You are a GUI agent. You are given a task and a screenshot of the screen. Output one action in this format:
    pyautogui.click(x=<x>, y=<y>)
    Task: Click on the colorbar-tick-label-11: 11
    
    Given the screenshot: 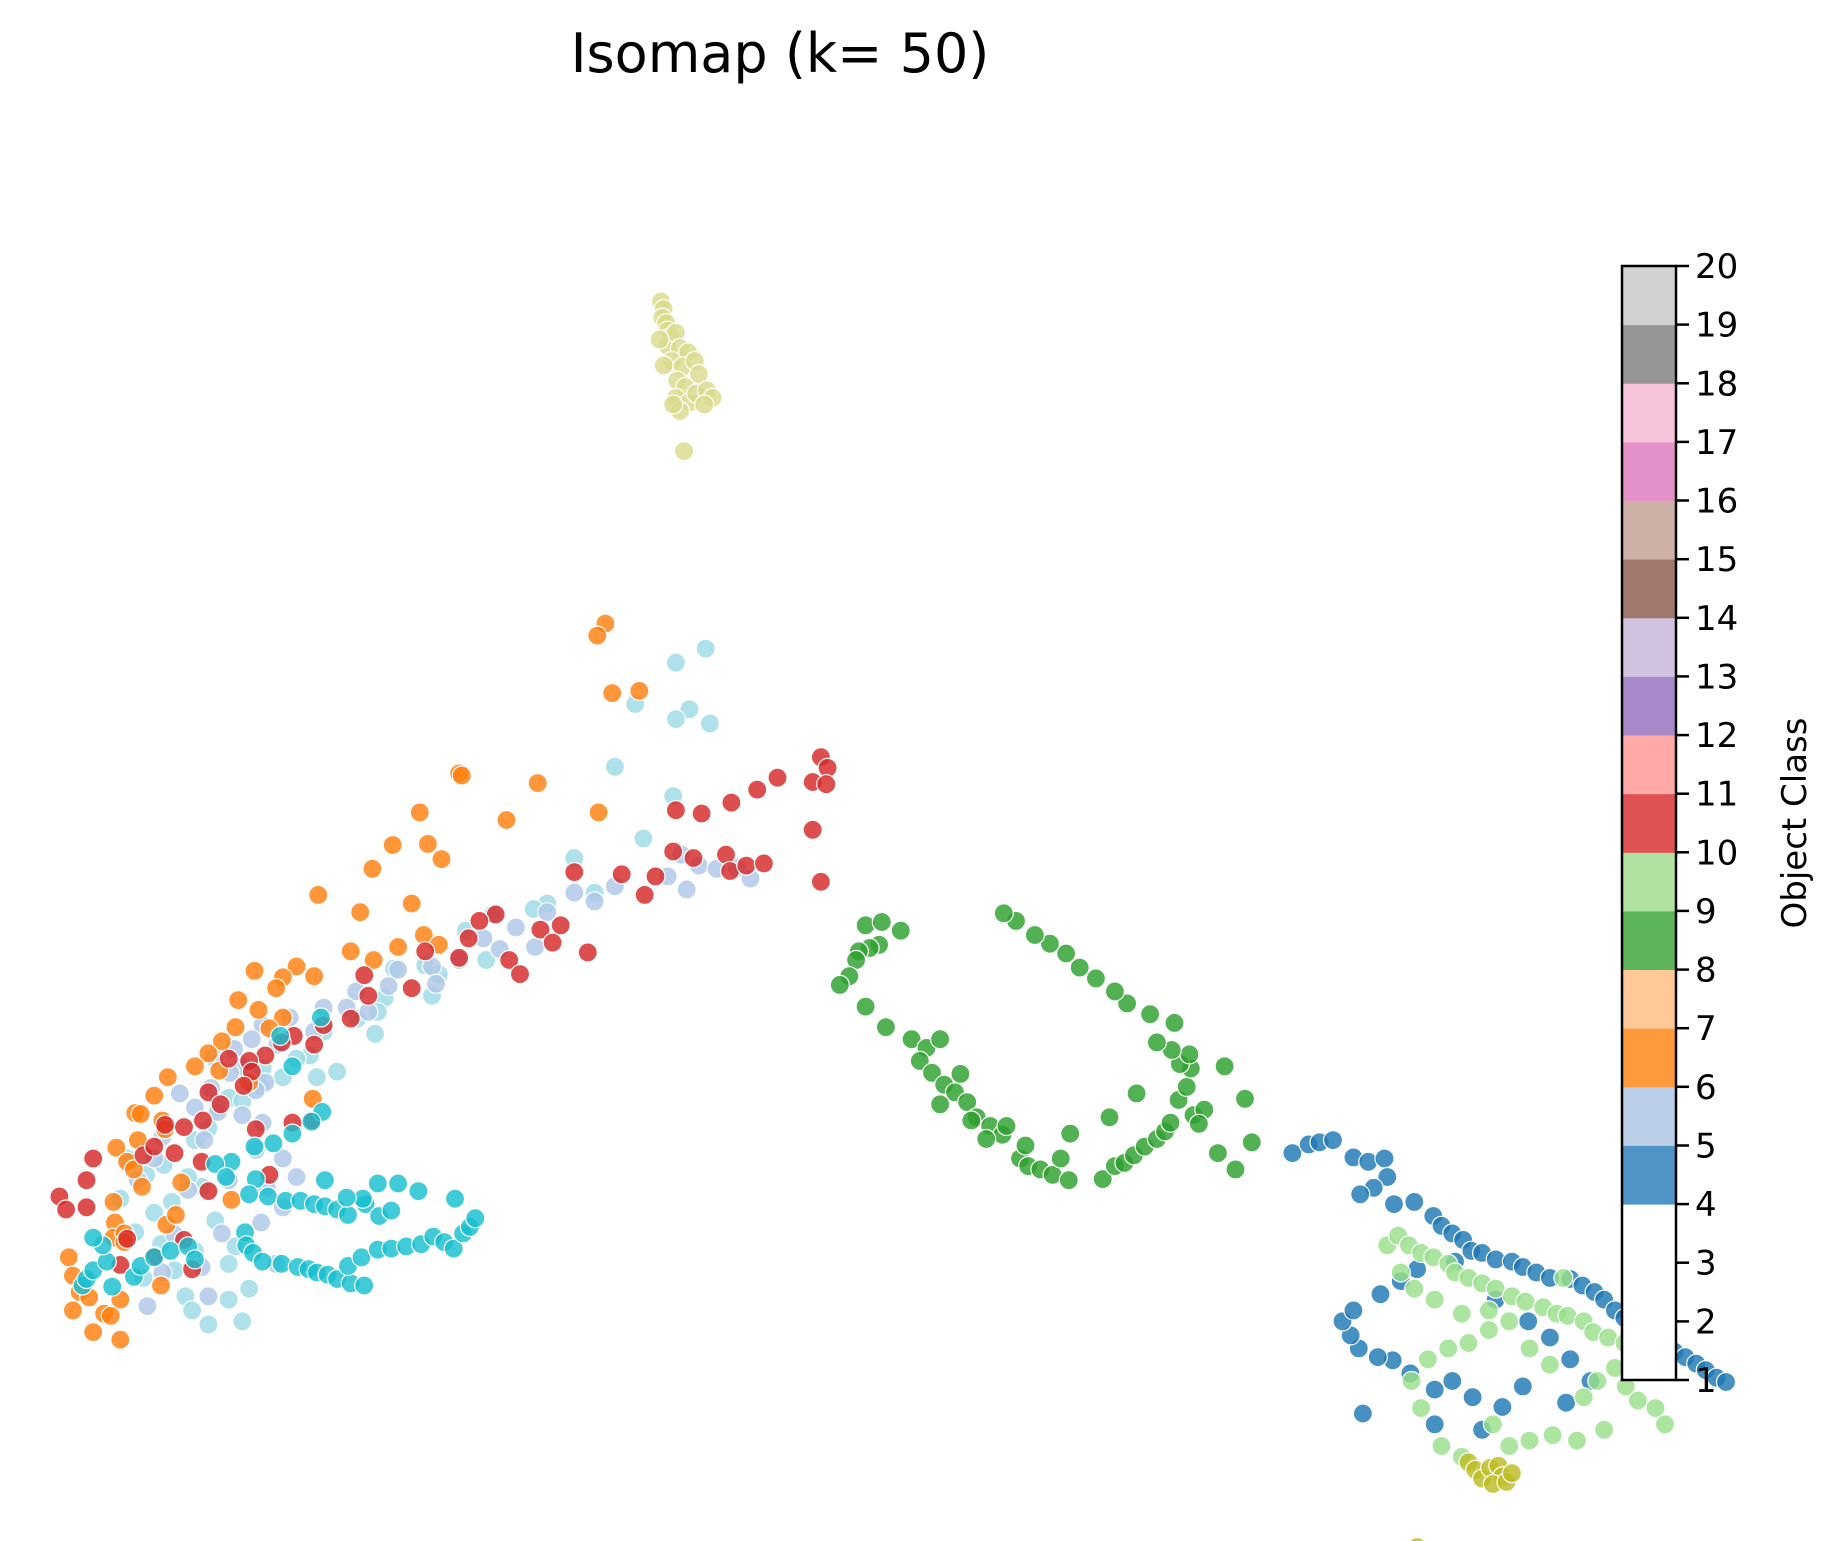 What is the action you would take?
    pyautogui.click(x=1716, y=795)
    